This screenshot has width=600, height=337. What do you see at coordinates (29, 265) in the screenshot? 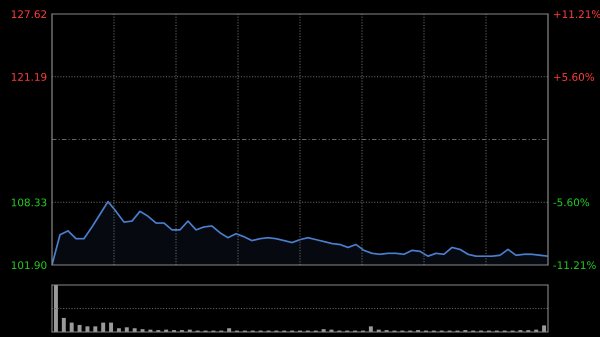
I see `y-tick-label: 101.90` at bounding box center [29, 265].